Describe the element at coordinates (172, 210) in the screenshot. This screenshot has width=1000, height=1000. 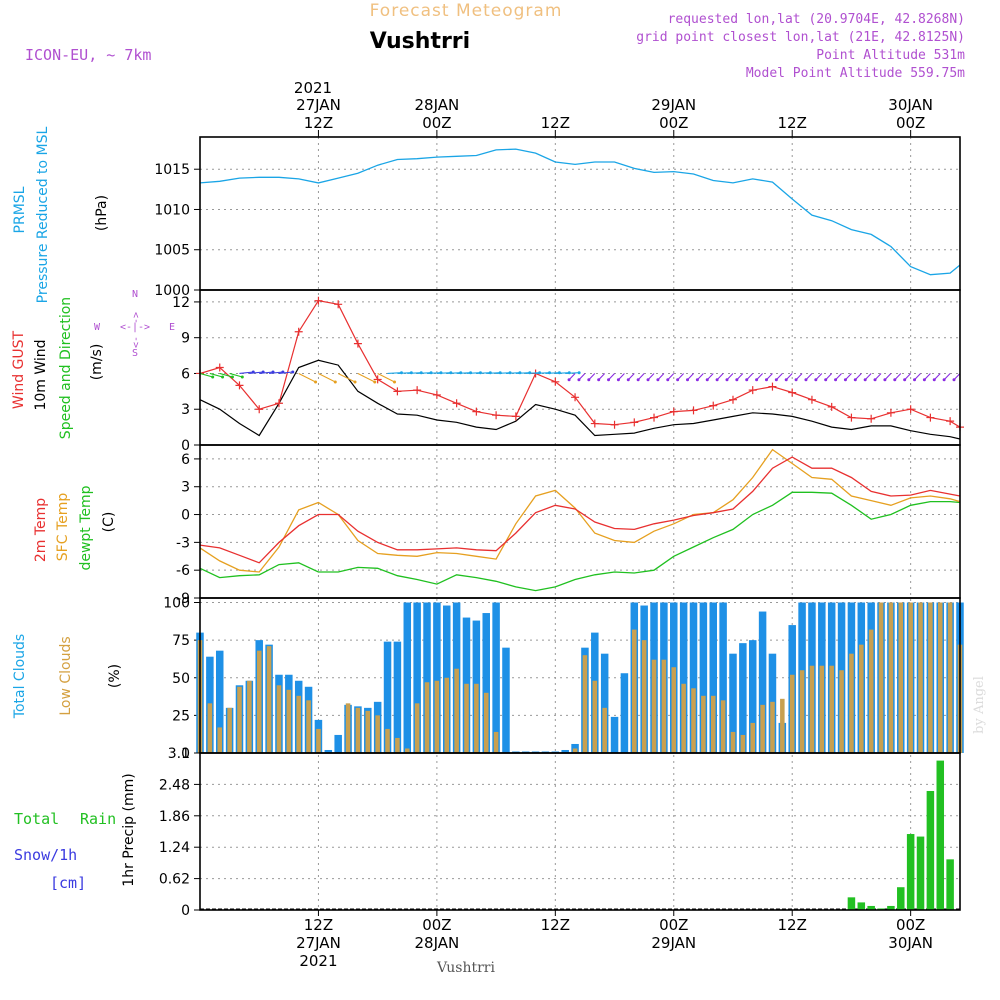
I see `y-tick-label: 1010` at that location.